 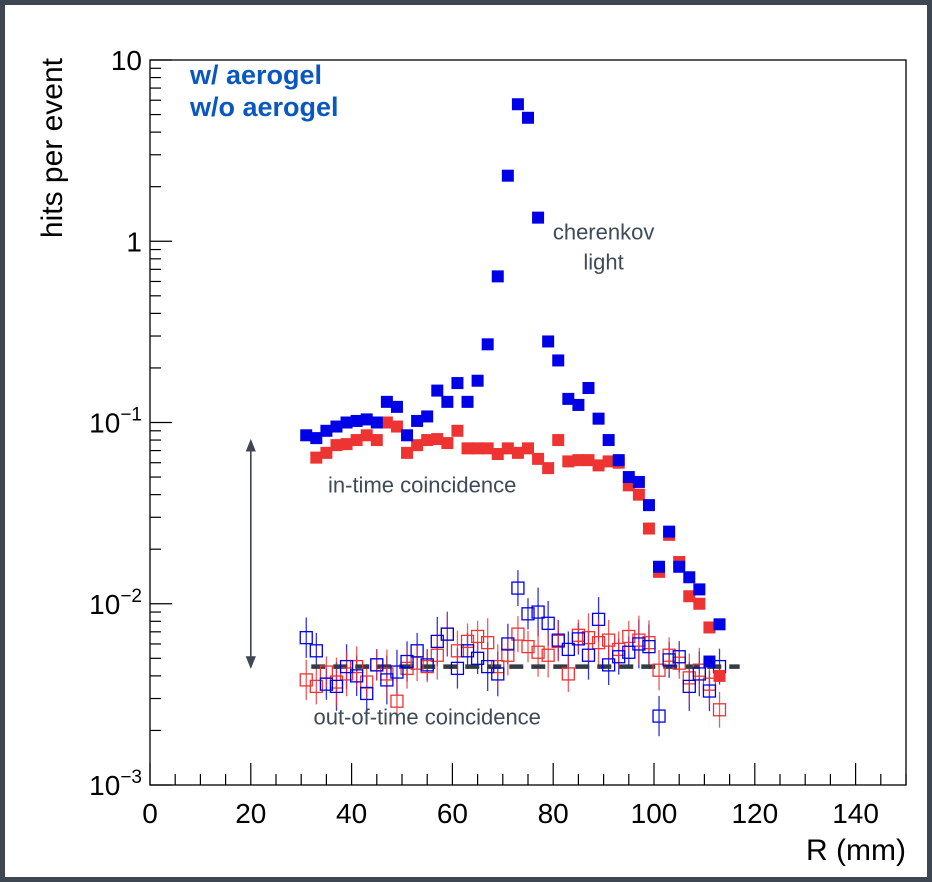 What do you see at coordinates (754, 813) in the screenshot?
I see `x-tick-label: 120` at bounding box center [754, 813].